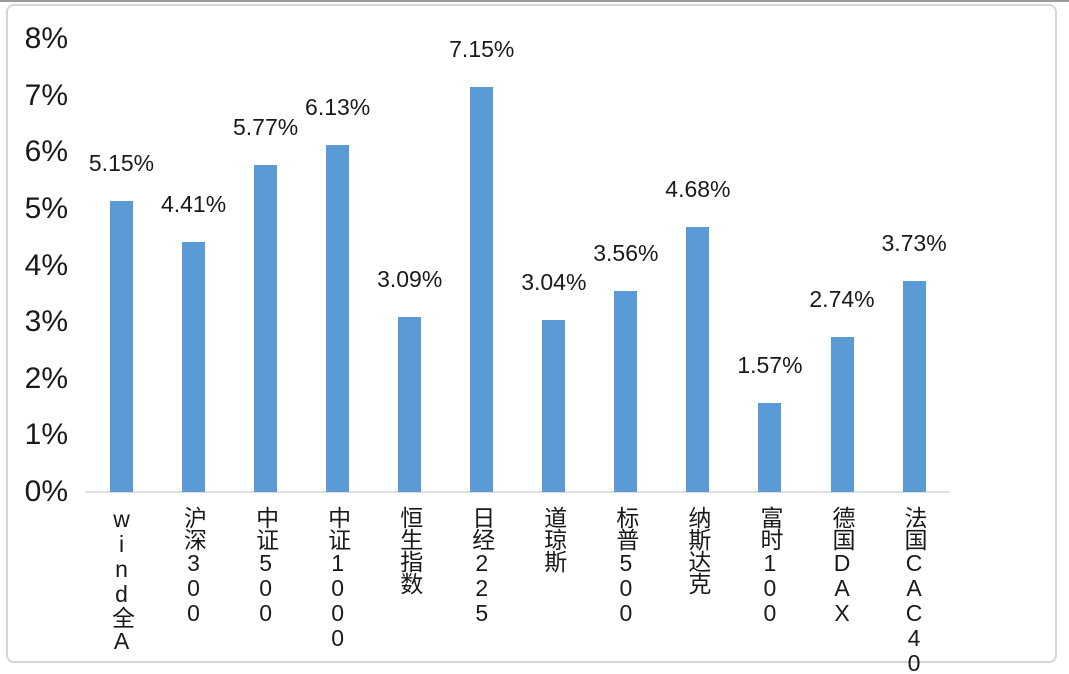 The image size is (1069, 674). Describe the element at coordinates (46, 208) in the screenshot. I see `y-axis-tick-label: 5%` at that location.